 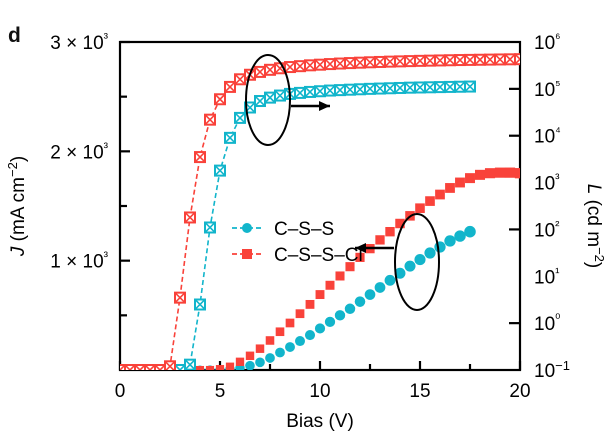 What do you see at coordinates (324, 106) in the screenshot?
I see `luminance-callout-arrow-head` at bounding box center [324, 106].